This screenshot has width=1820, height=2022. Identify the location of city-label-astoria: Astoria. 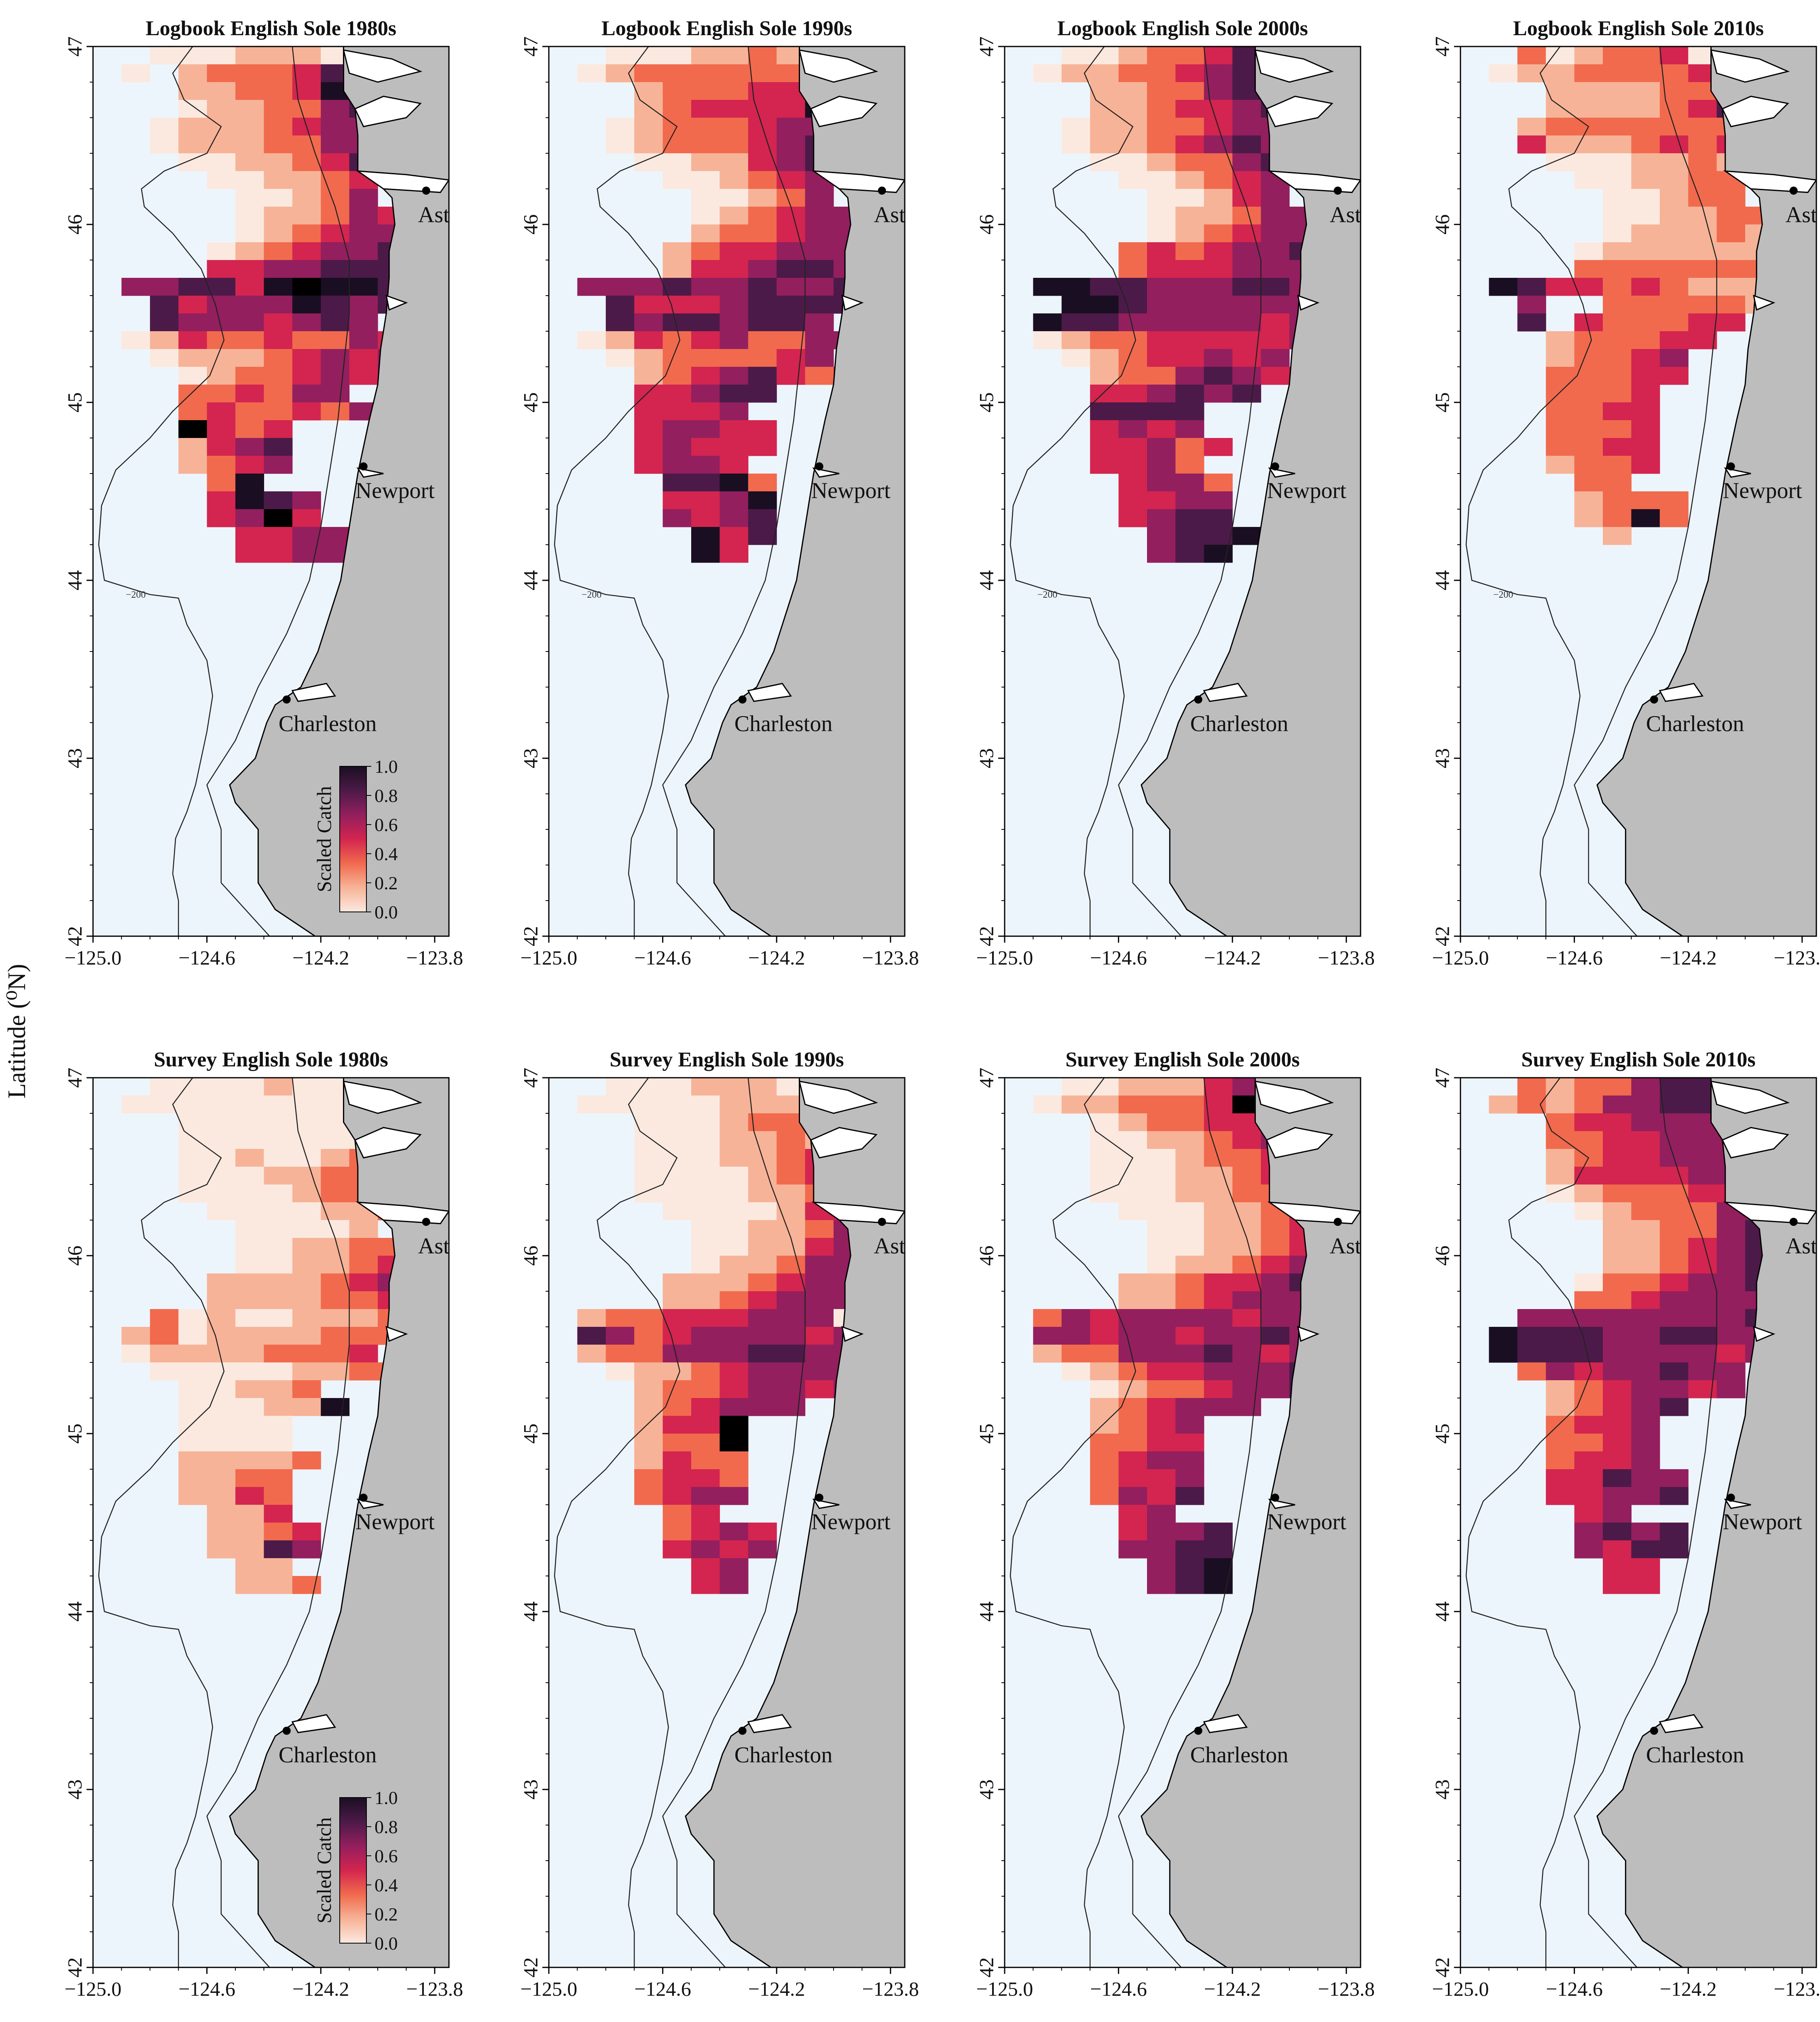
(451, 214).